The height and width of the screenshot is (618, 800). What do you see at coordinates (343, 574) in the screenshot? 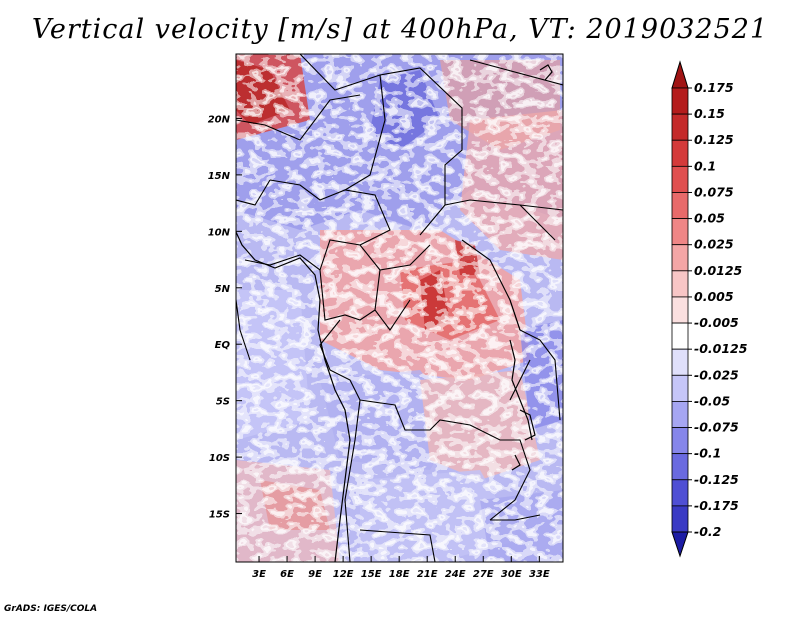
I see `lon-tick-label: 12E` at bounding box center [343, 574].